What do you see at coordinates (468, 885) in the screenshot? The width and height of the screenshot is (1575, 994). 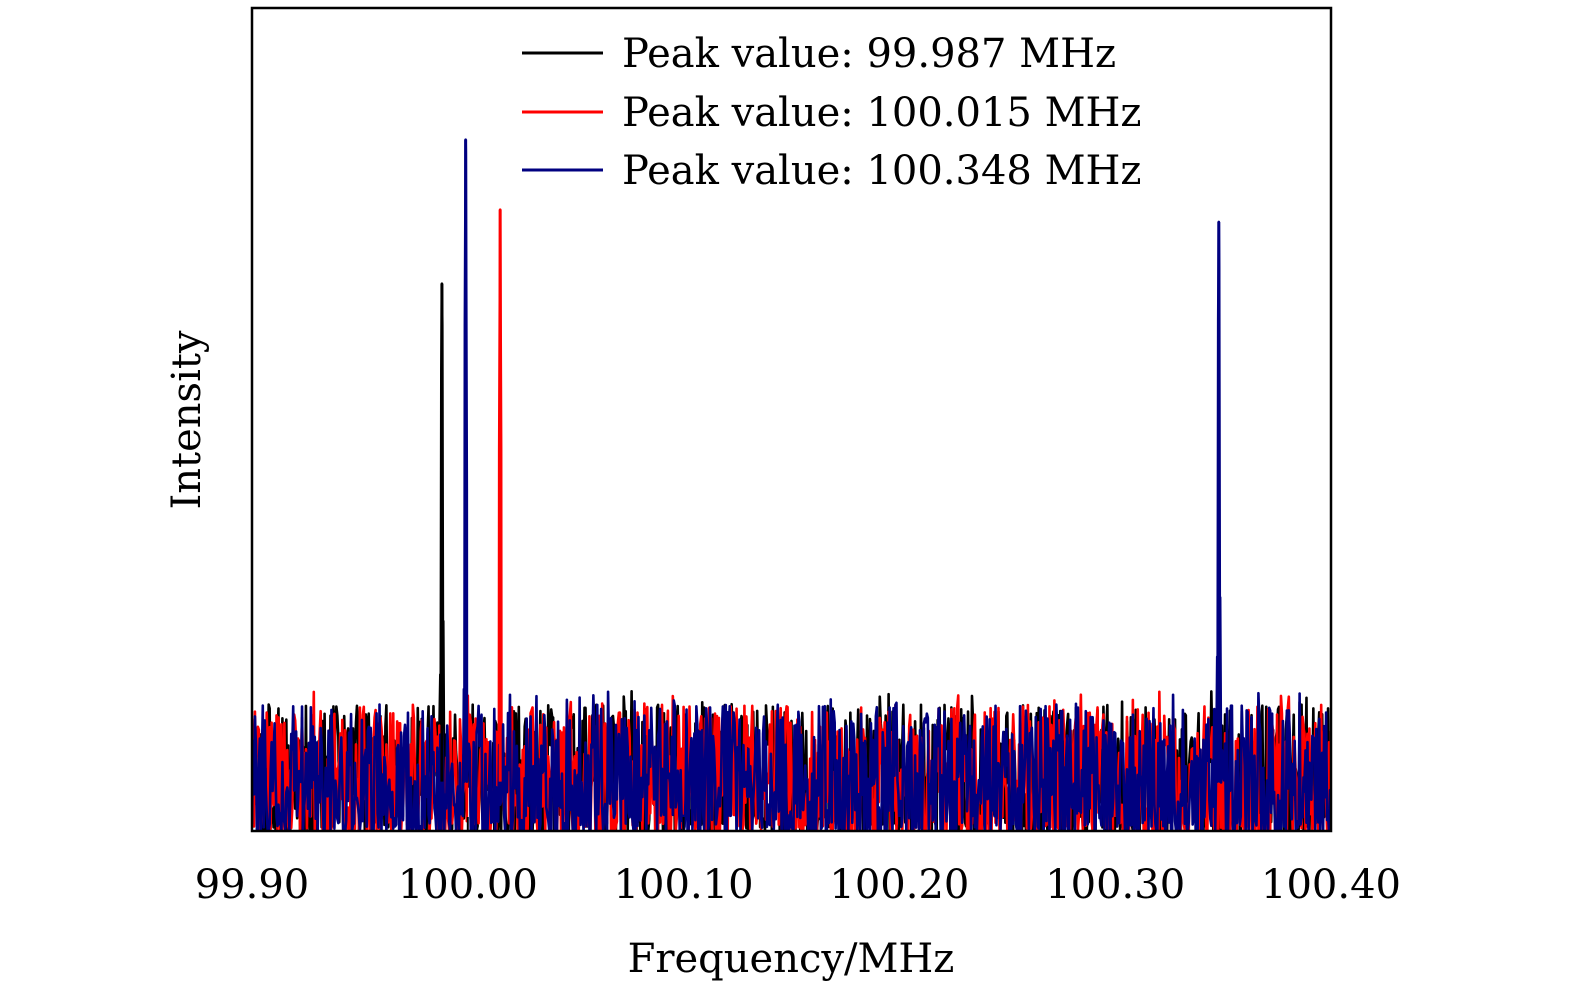 I see `x-tick-label: 100.00` at bounding box center [468, 885].